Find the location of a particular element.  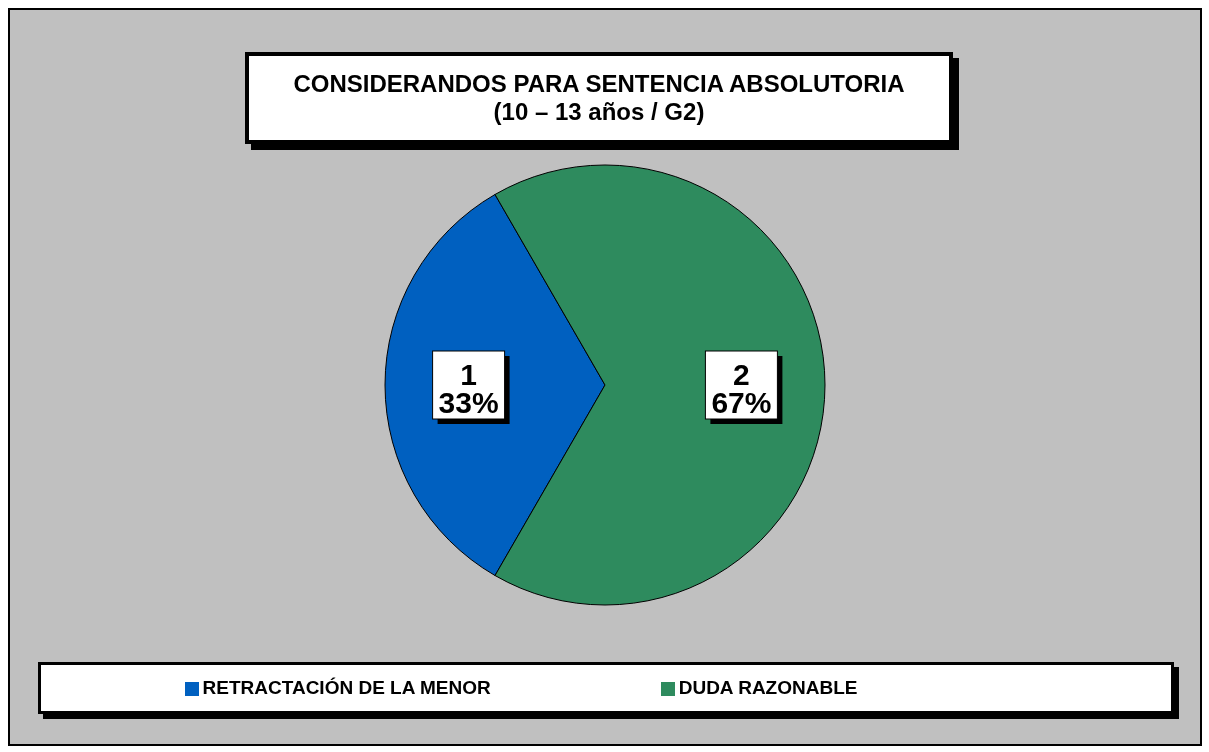

data-label: 1 33% is located at coordinates (468, 388).